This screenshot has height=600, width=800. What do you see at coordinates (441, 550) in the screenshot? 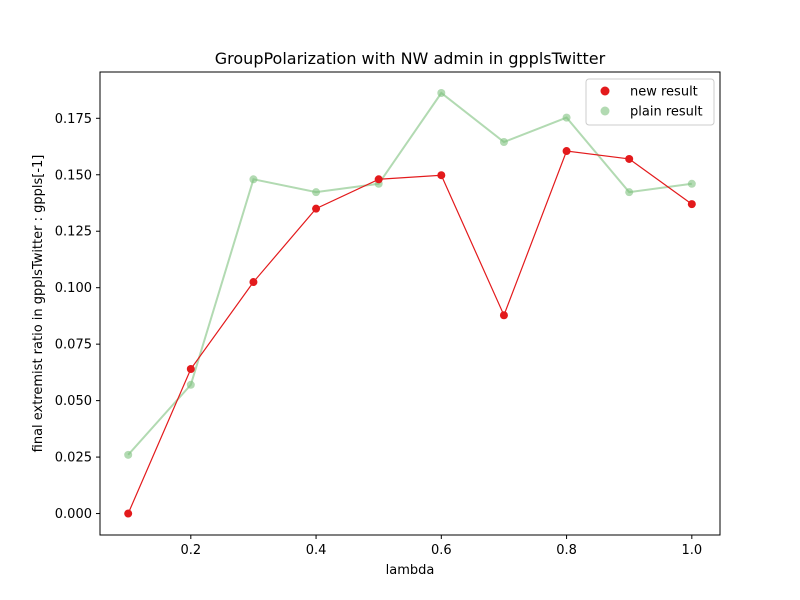
I see `x-tick-label: 0.6` at bounding box center [441, 550].